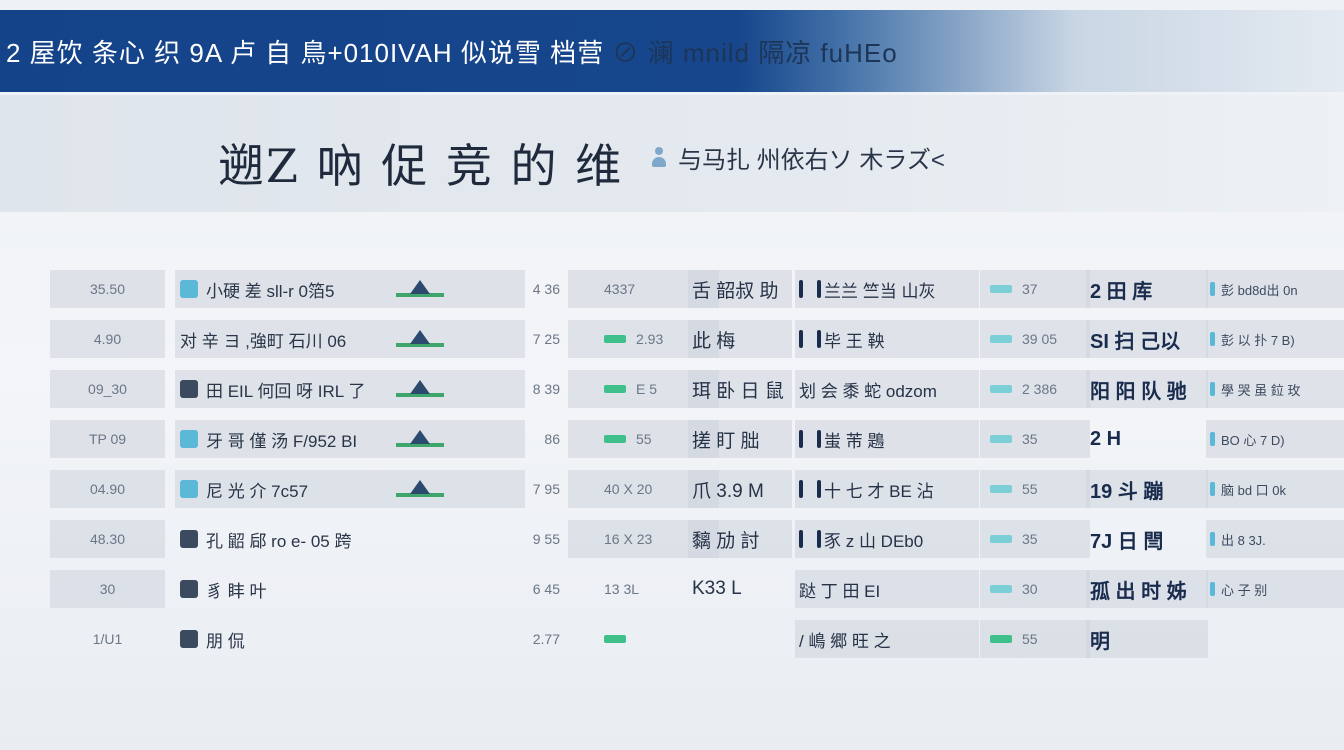 The image size is (1344, 750). What do you see at coordinates (1127, 491) in the screenshot?
I see `cell-text: 19 斗 蹦` at bounding box center [1127, 491].